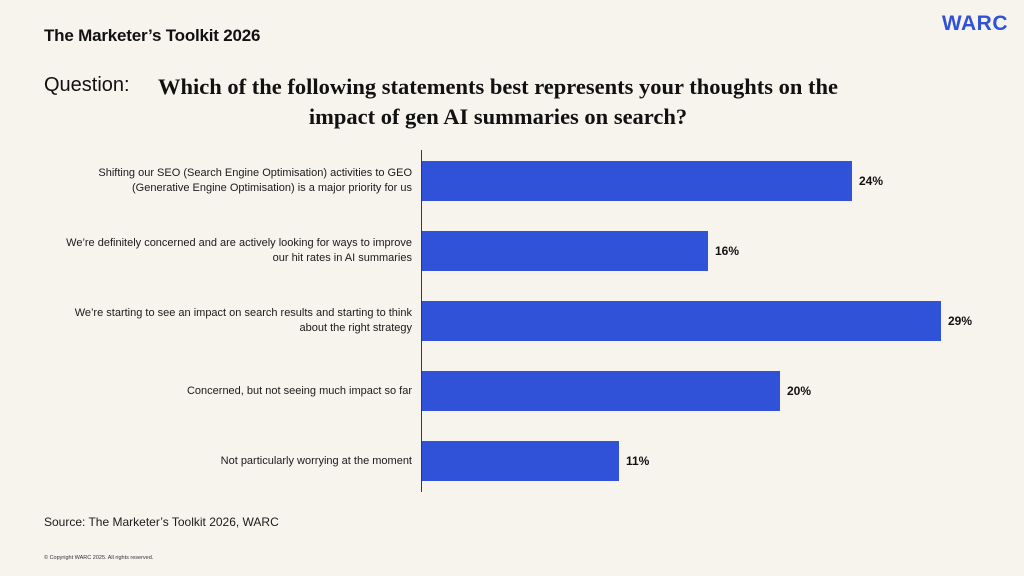 This screenshot has height=576, width=1024. Describe the element at coordinates (87, 85) in the screenshot. I see `question-prefix: Question:` at that location.